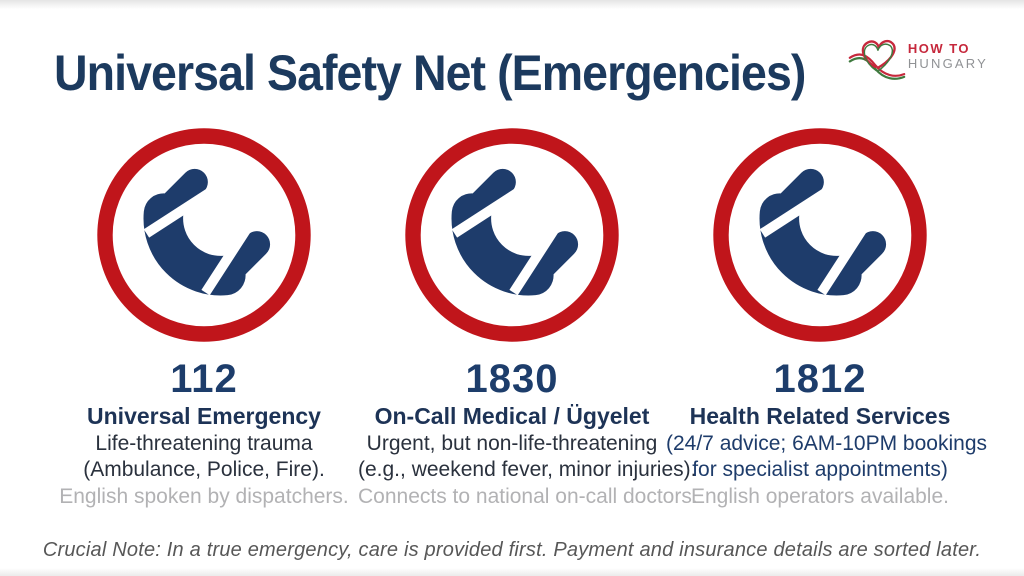  Describe the element at coordinates (204, 496) in the screenshot. I see `card-muted-line: English spoken by dispatchers.` at that location.